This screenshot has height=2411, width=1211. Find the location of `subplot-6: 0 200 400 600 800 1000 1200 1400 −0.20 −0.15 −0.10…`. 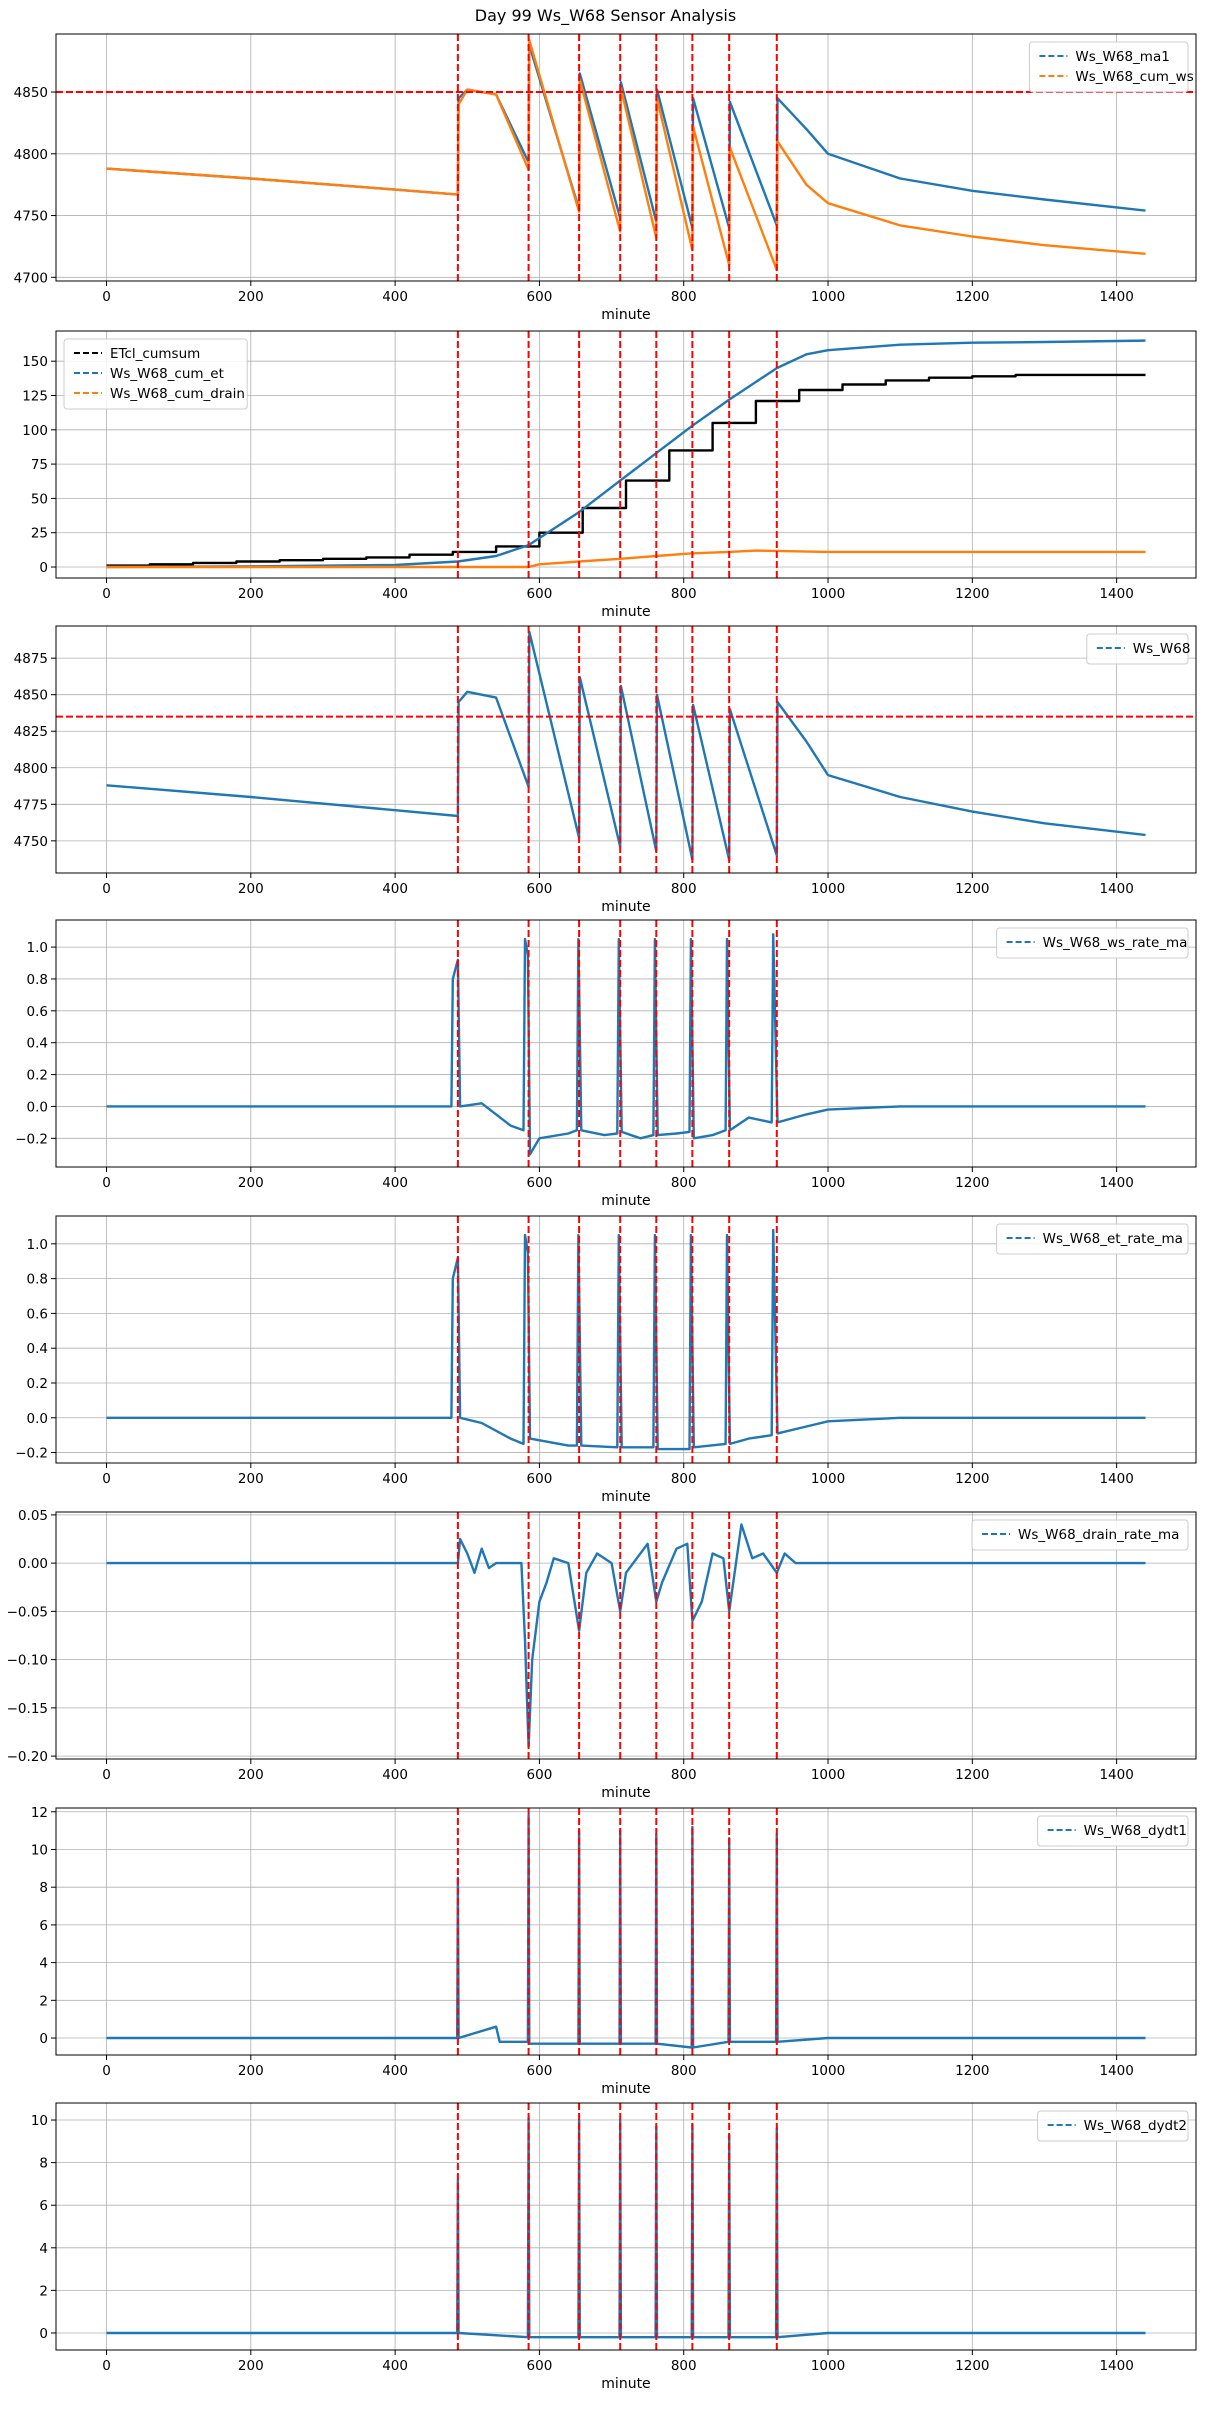

subplot-6: 0 200 400 600 800 1000 1200 1400 −0.20 −0.15 −0.10… is located at coordinates (602, 1654).